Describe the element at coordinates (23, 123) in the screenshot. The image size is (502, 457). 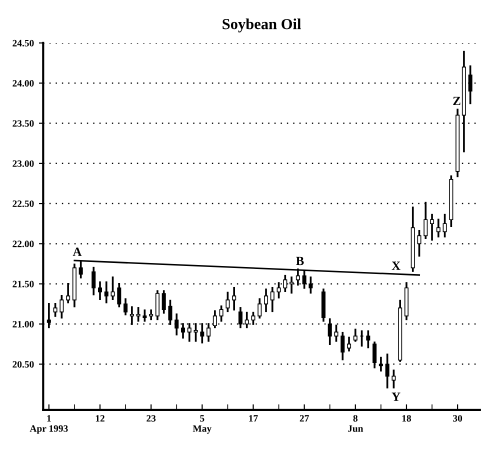
I see `y-tick-label: 23.50` at that location.